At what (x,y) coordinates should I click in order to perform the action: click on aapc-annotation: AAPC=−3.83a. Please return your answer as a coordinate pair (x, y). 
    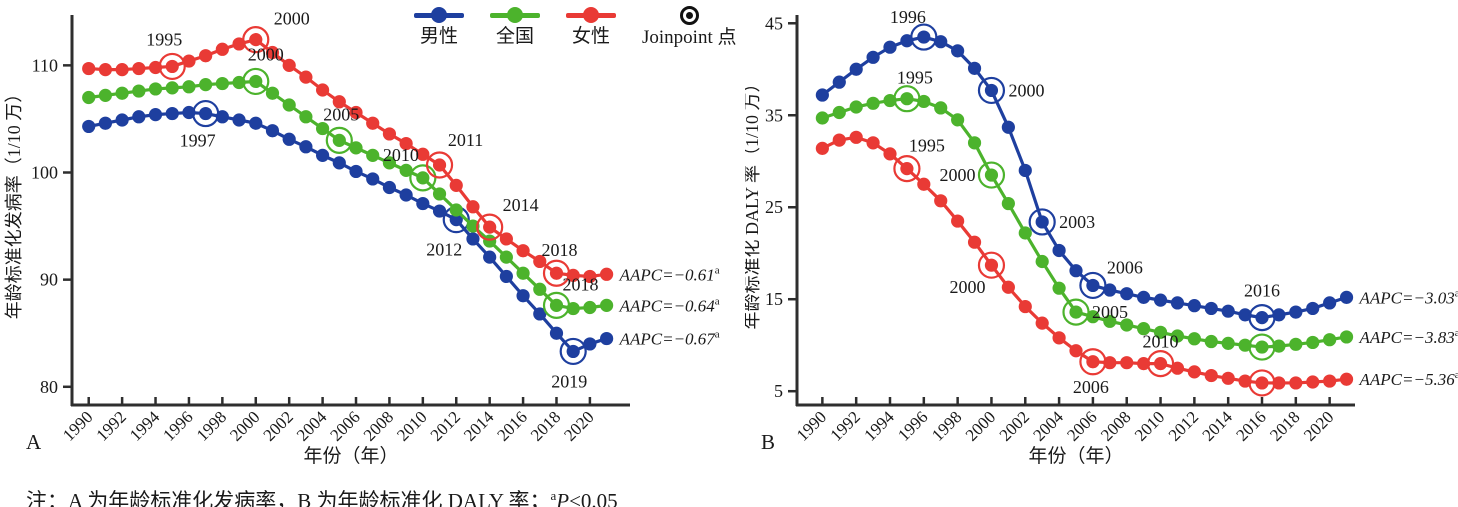
    Looking at the image, I should click on (1408, 337).